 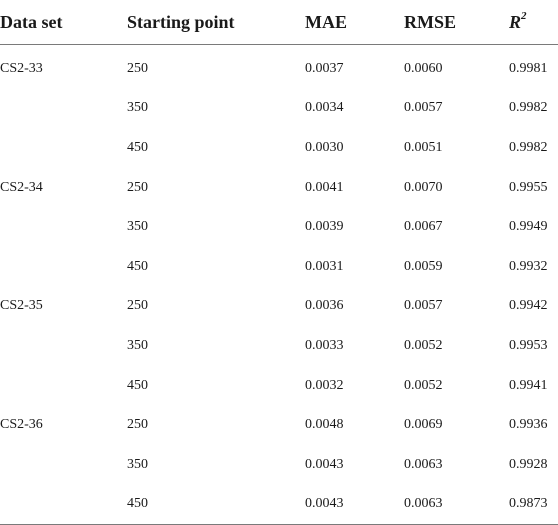 I want to click on cell-rmse: 0.0060, so click(x=423, y=68).